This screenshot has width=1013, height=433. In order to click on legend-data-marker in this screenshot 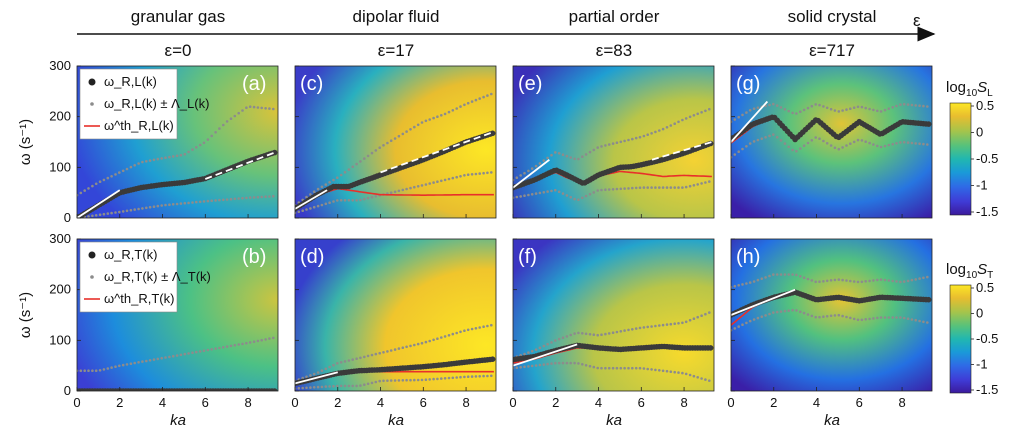, I will do `click(92, 255)`.